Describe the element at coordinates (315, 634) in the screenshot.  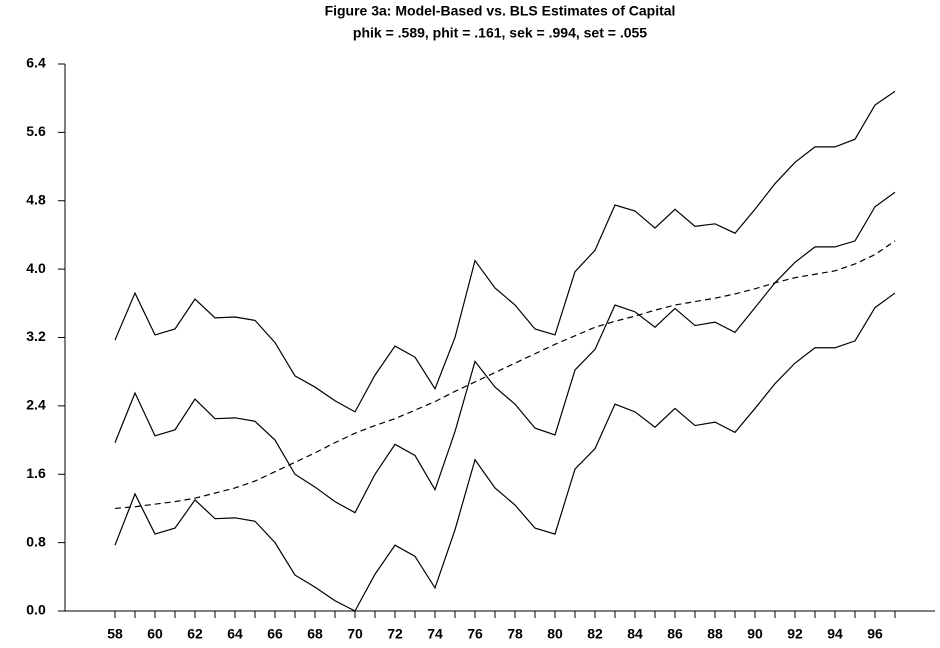
I see `x-tick-label: 68` at that location.